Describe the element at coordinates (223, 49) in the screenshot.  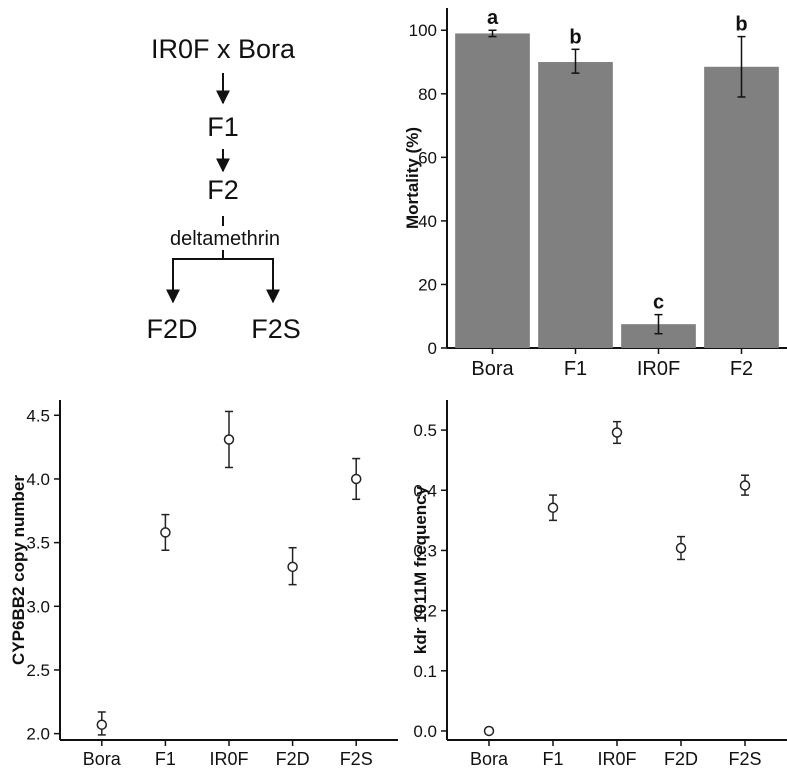
I see `parents-label: IR0F x Bora` at that location.